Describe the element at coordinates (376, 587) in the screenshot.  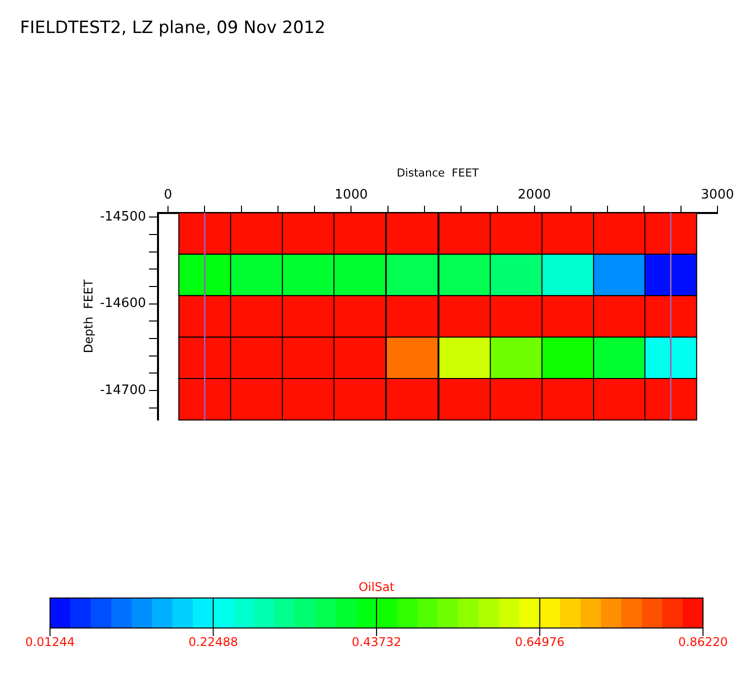
I see `color-bar-title: OilSat` at that location.